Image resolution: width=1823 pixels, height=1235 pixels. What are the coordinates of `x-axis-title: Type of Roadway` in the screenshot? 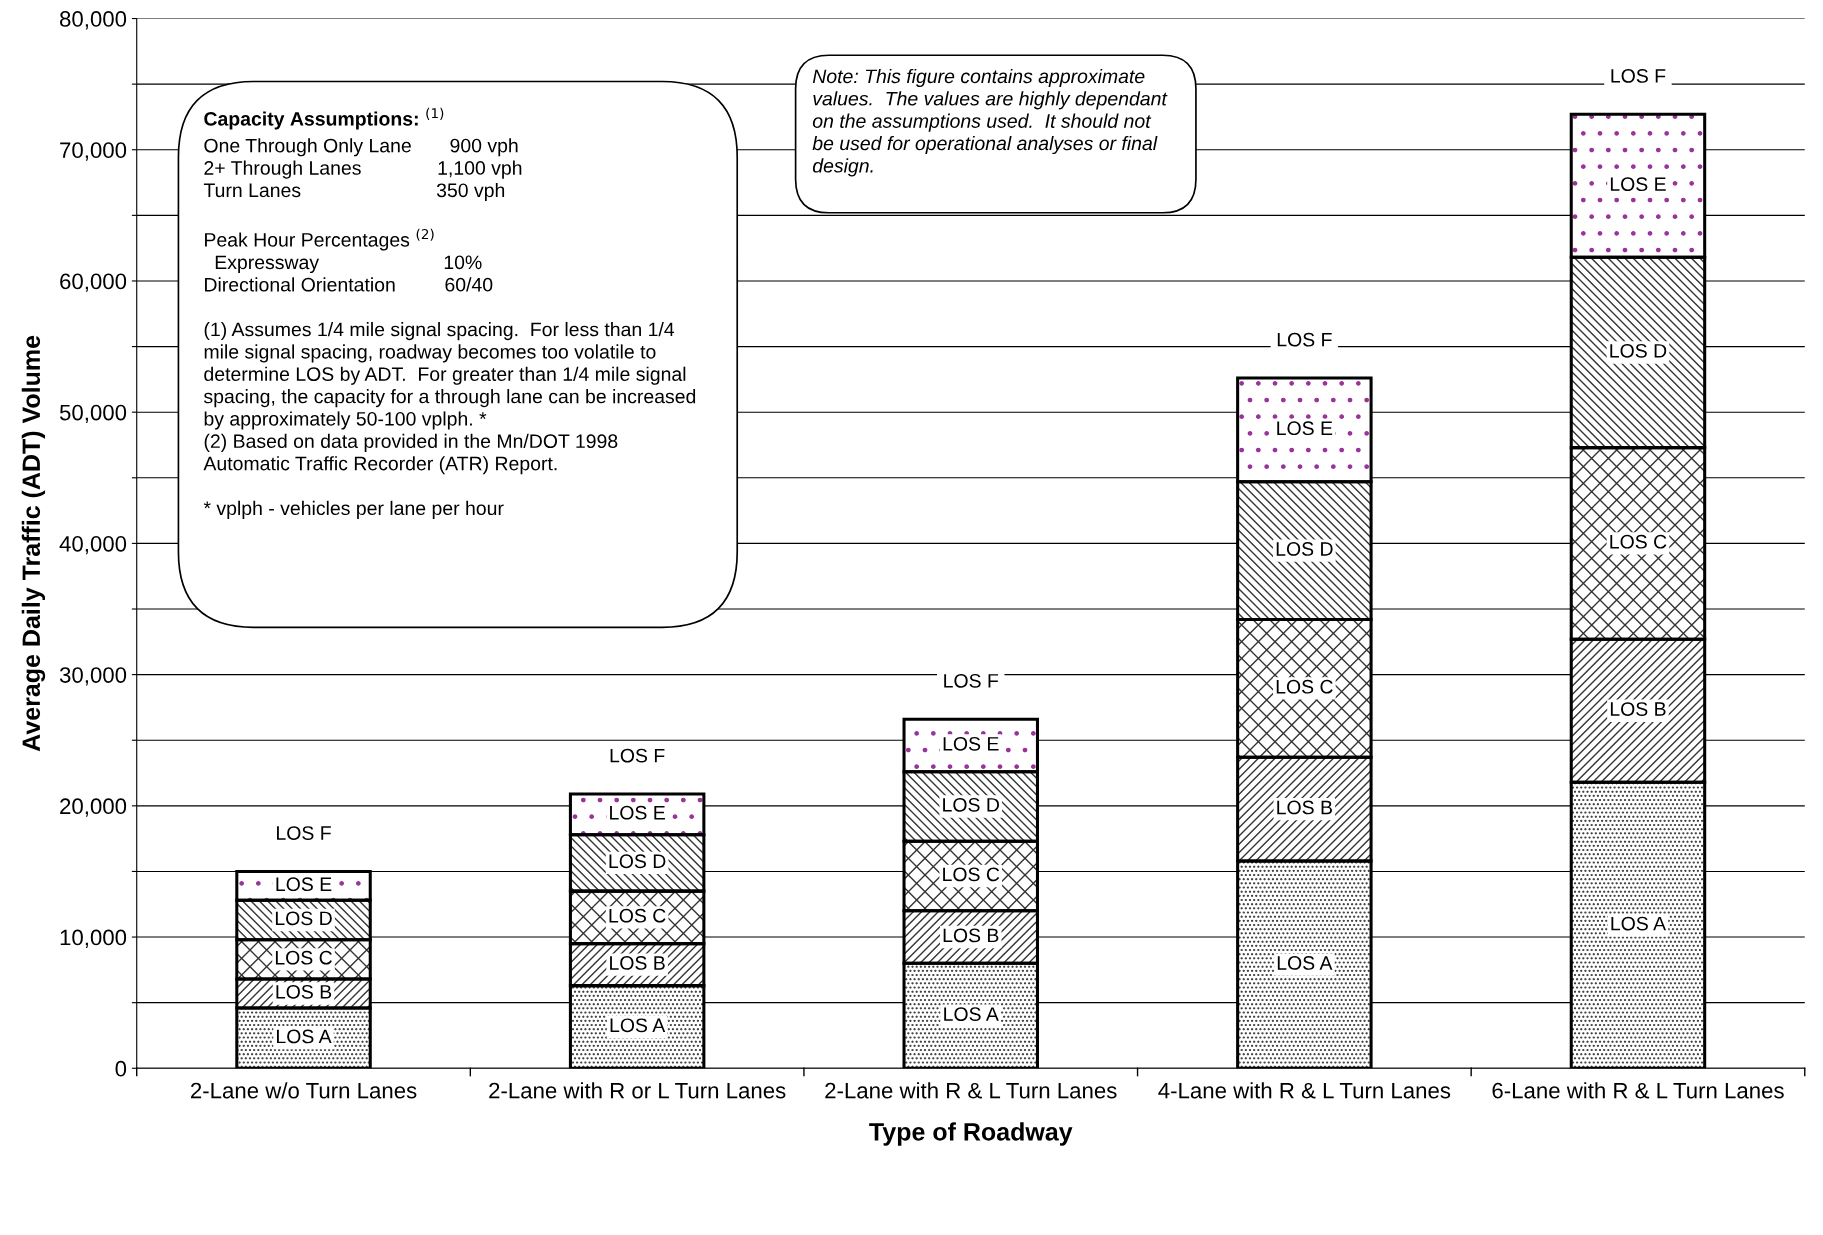 It's located at (971, 1134).